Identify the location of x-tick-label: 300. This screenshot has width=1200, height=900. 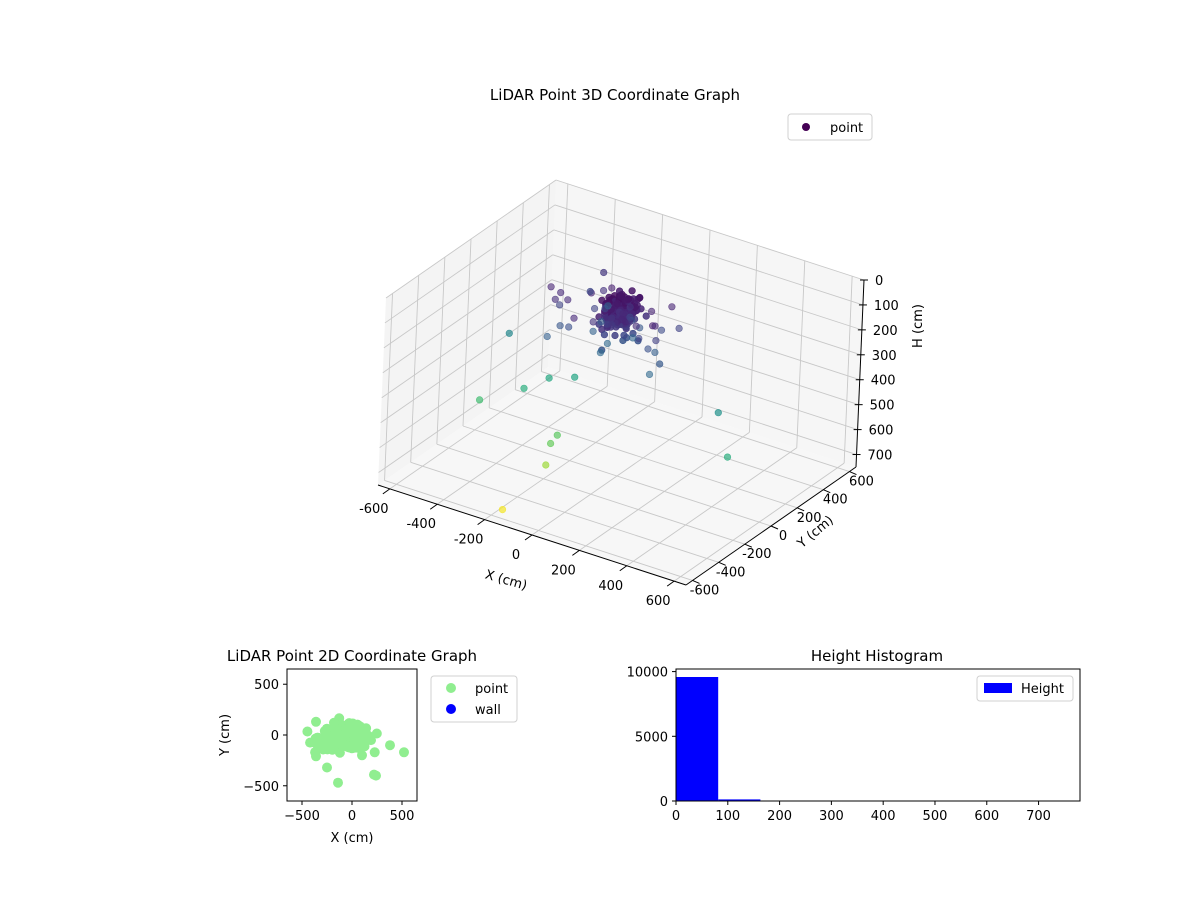
(831, 816).